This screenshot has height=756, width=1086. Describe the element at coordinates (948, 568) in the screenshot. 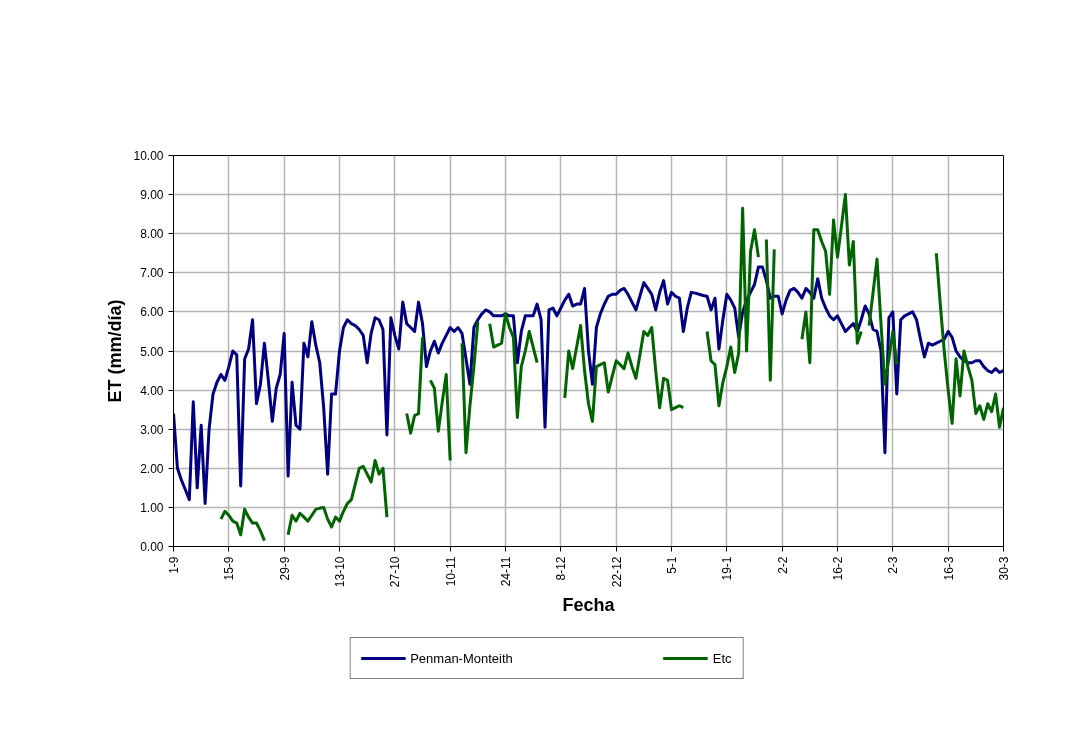

I see `x-tick-label: 16-3` at that location.